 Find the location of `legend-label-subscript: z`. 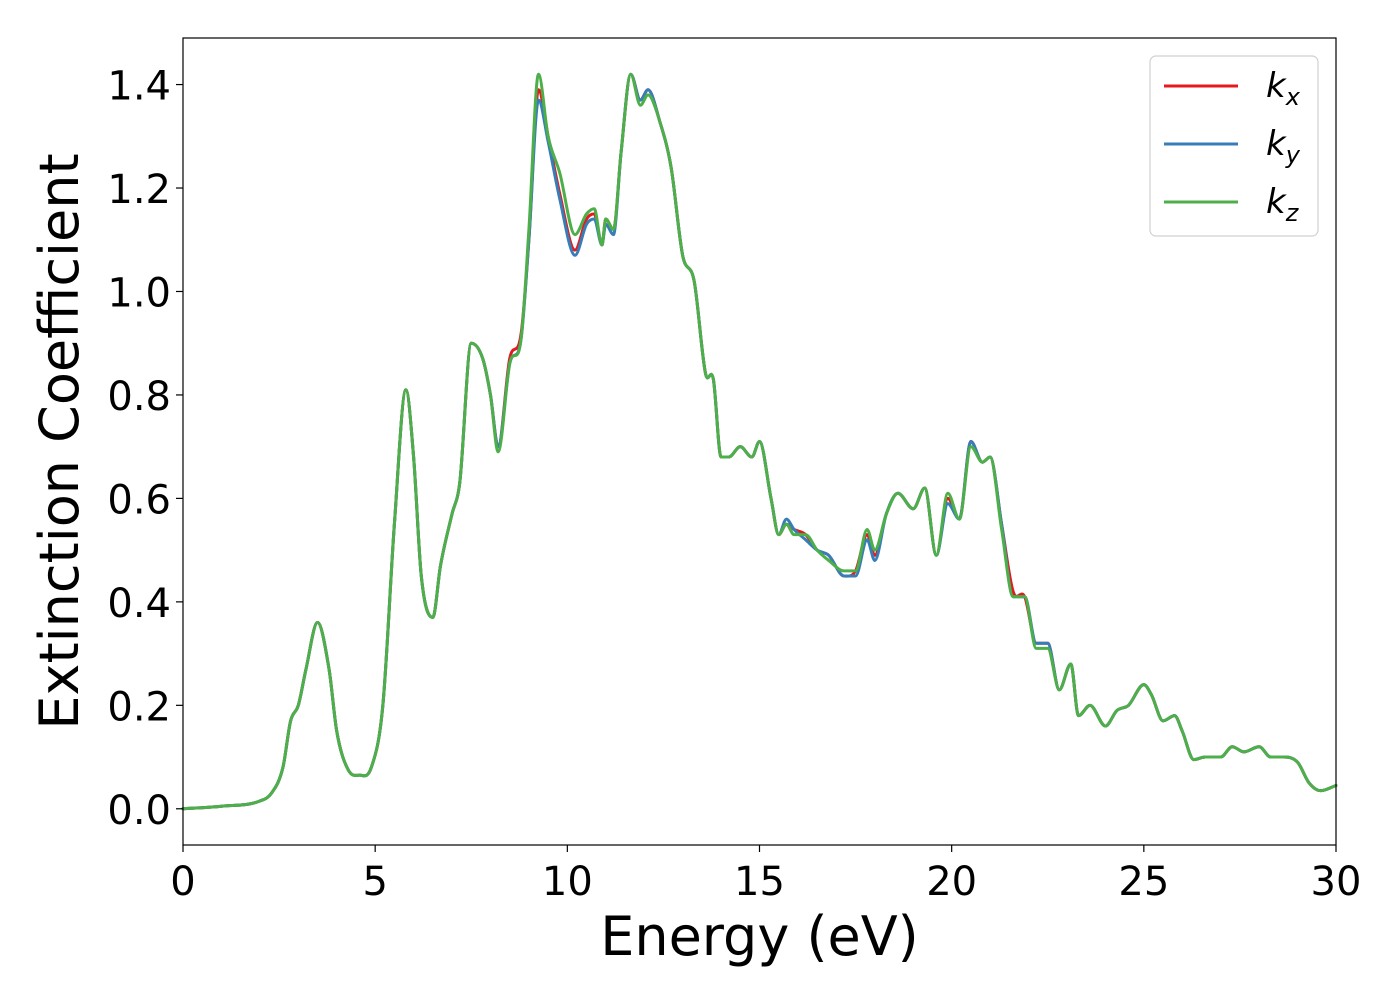

legend-label-subscript: z is located at coordinates (1292, 213).